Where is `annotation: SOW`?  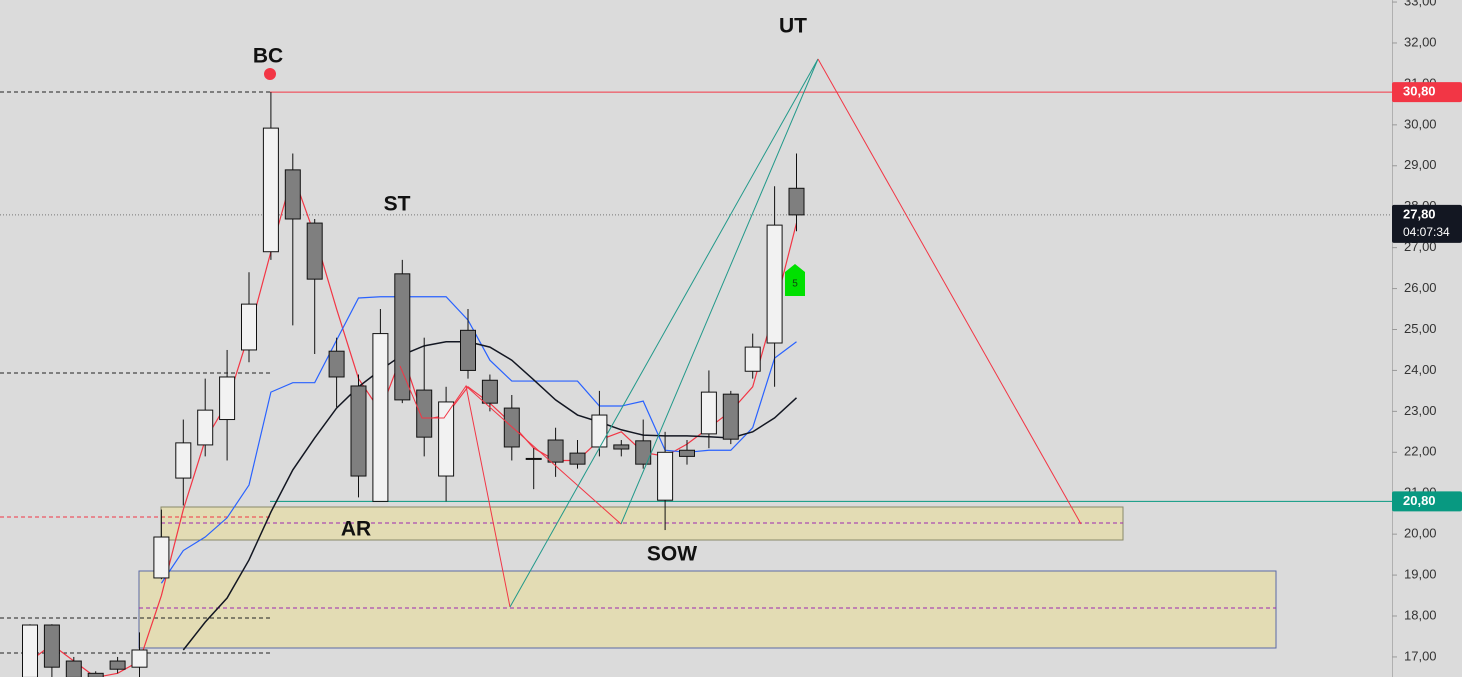
annotation: SOW is located at coordinates (672, 554).